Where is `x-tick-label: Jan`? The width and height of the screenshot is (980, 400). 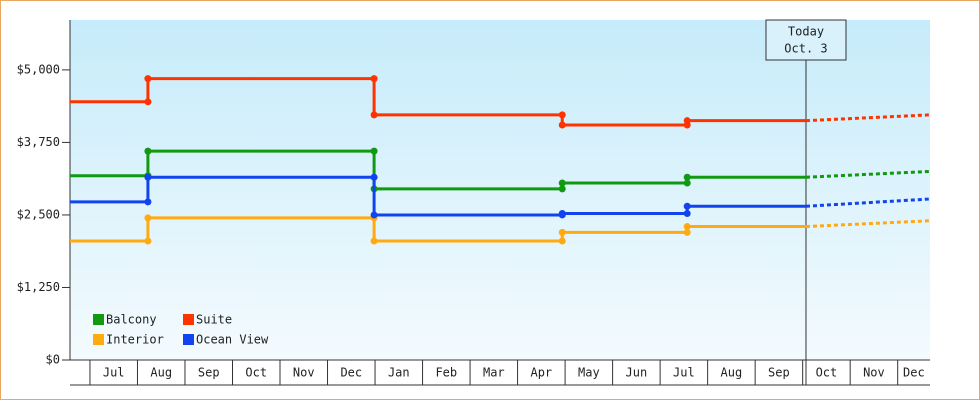
x-tick-label: Jan is located at coordinates (399, 373).